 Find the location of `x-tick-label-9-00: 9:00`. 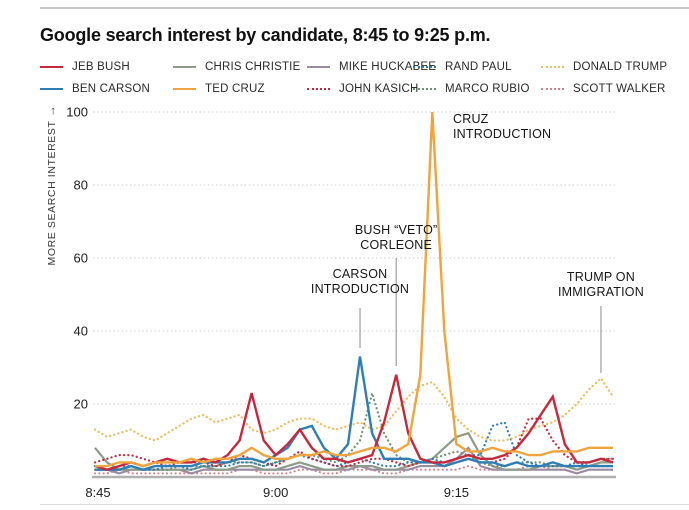

x-tick-label-9-00: 9:00 is located at coordinates (275, 492).